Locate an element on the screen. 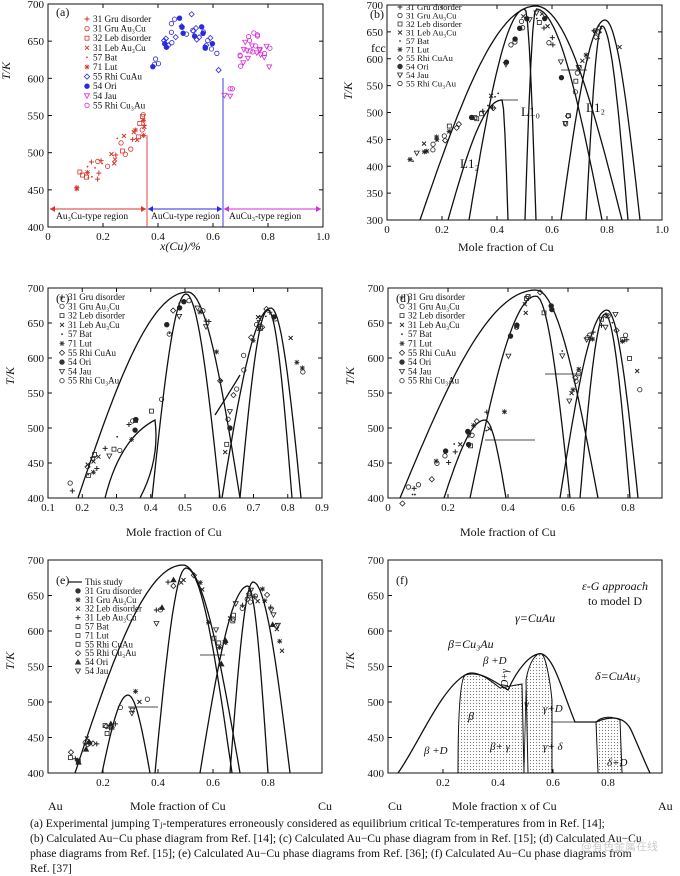 Image resolution: width=680 pixels, height=876 pixels. panel-a-legend-entry: 54 Jau is located at coordinates (105, 96).